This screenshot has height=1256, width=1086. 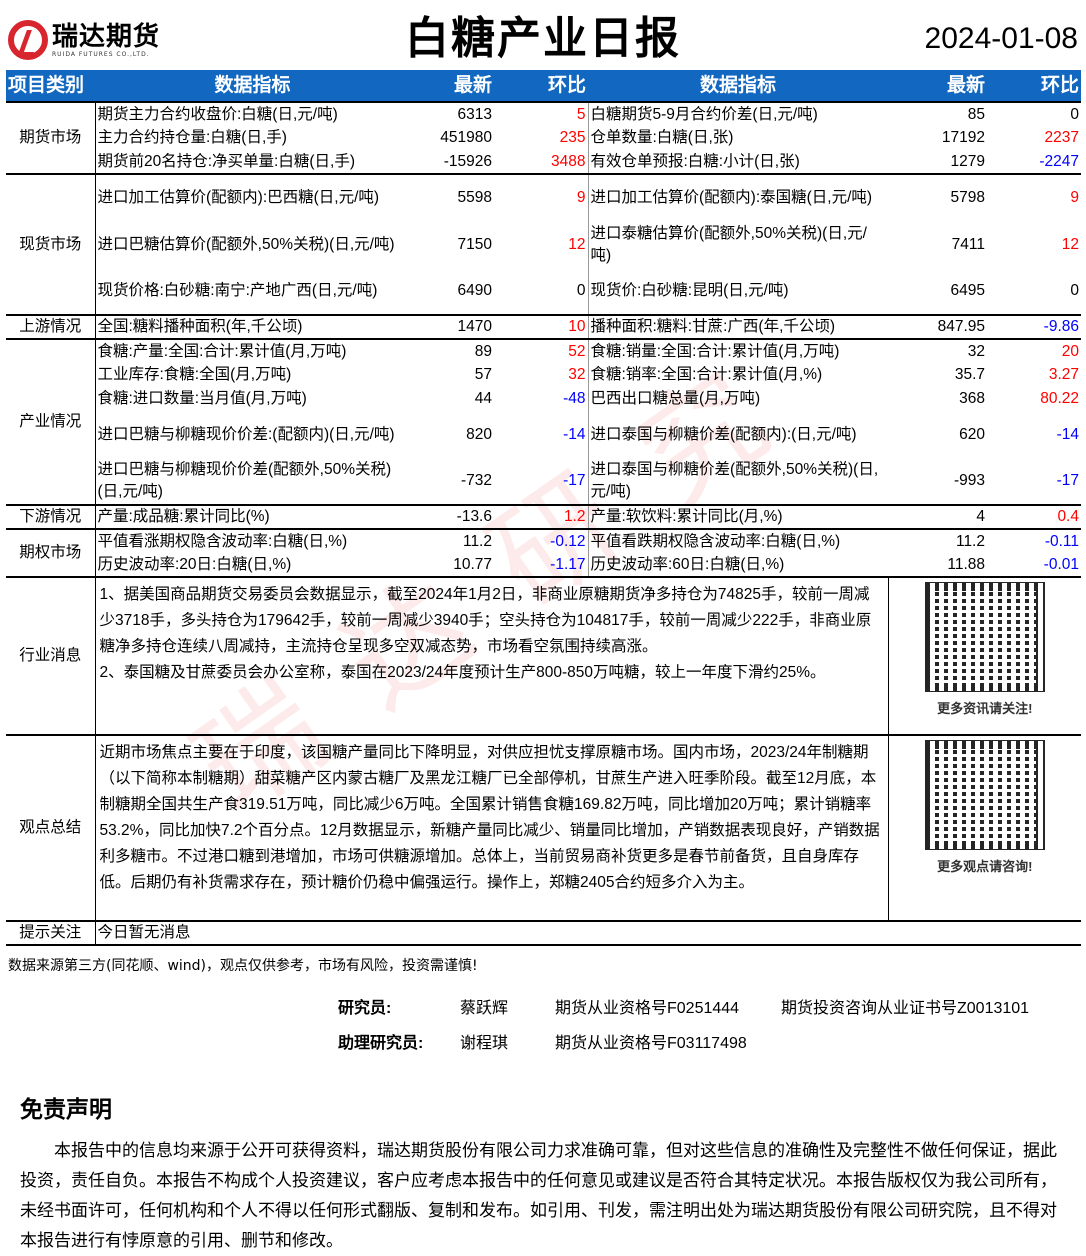 I want to click on indicator-name: 现货价:白砂糖:昆明(日,元/吨), so click(x=689, y=290).